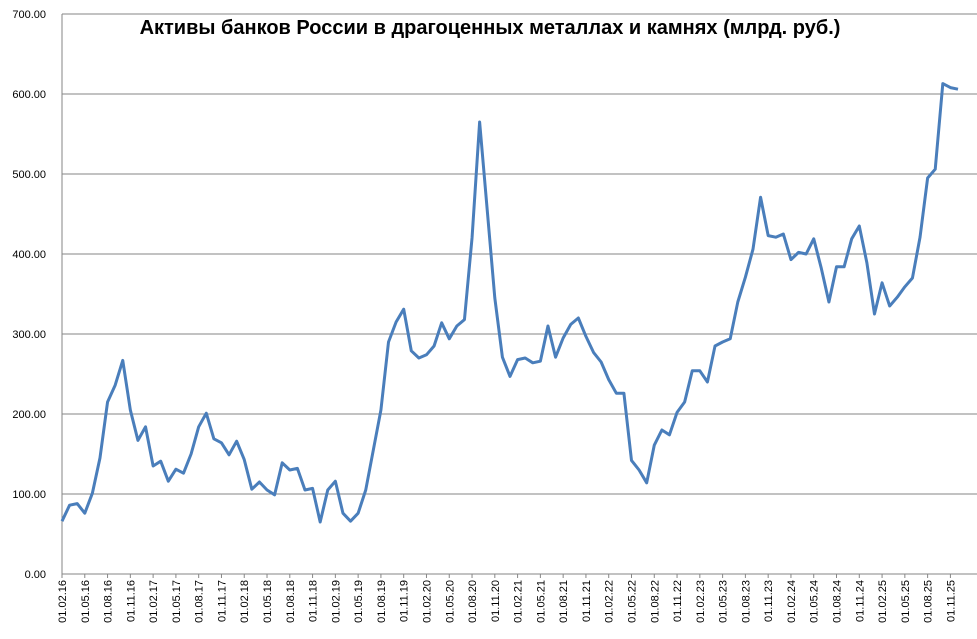  Describe the element at coordinates (678, 601) in the screenshot. I see `x-tick-label: 01.11.22` at that location.